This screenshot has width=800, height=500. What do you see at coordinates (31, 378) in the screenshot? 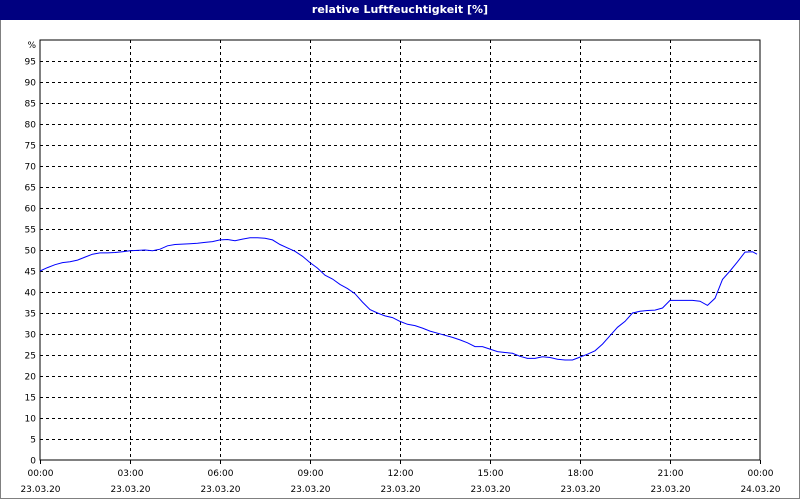
I see `y-tick-label: 20` at bounding box center [31, 378].